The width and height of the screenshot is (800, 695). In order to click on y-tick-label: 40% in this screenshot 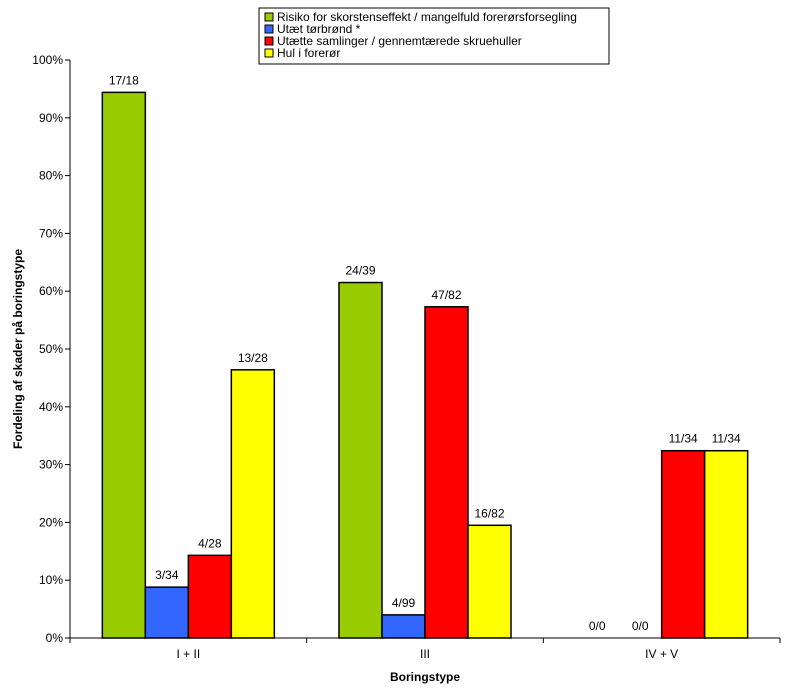, I will do `click(51, 407)`.